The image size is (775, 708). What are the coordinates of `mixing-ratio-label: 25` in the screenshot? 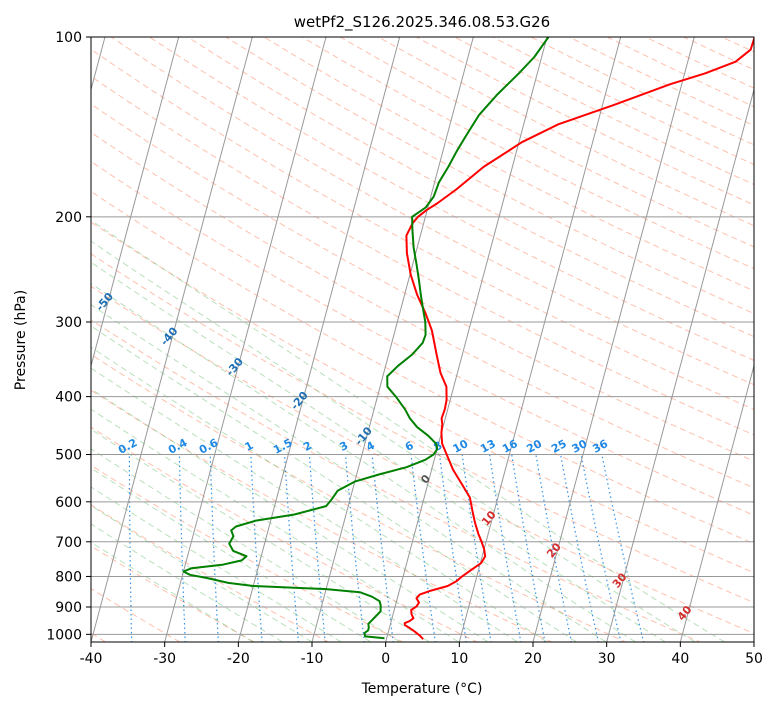 It's located at (559, 446).